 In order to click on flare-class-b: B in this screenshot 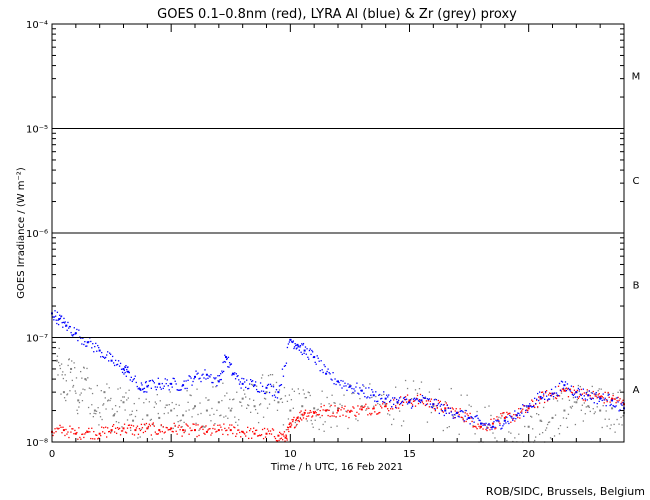, I will do `click(636, 286)`.